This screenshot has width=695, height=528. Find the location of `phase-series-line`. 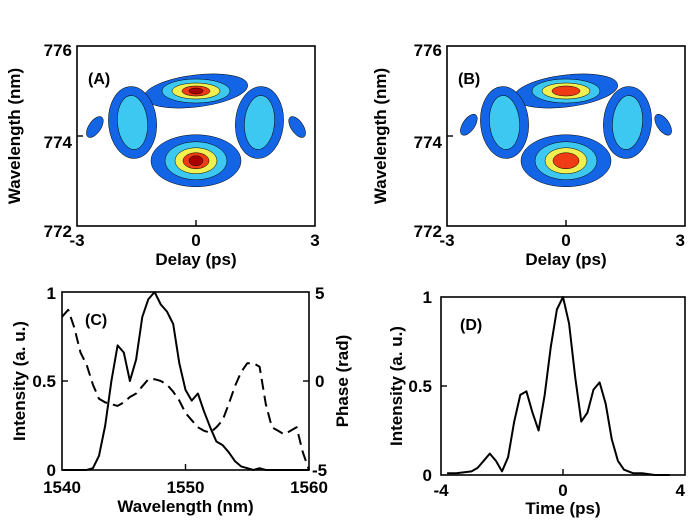

phase-series-line is located at coordinates (185, 389).